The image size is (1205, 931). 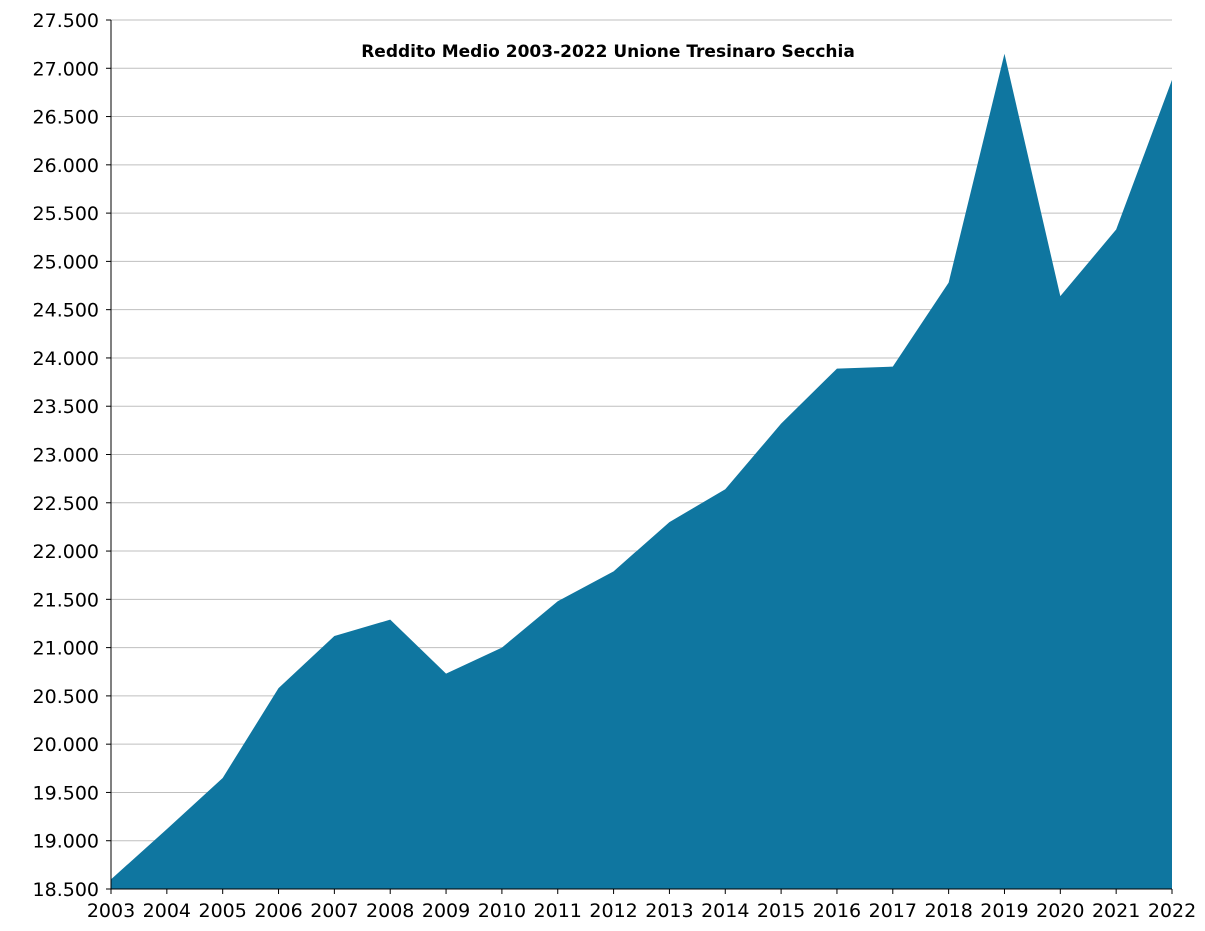 What do you see at coordinates (948, 911) in the screenshot?
I see `x-tick-label: 2018` at bounding box center [948, 911].